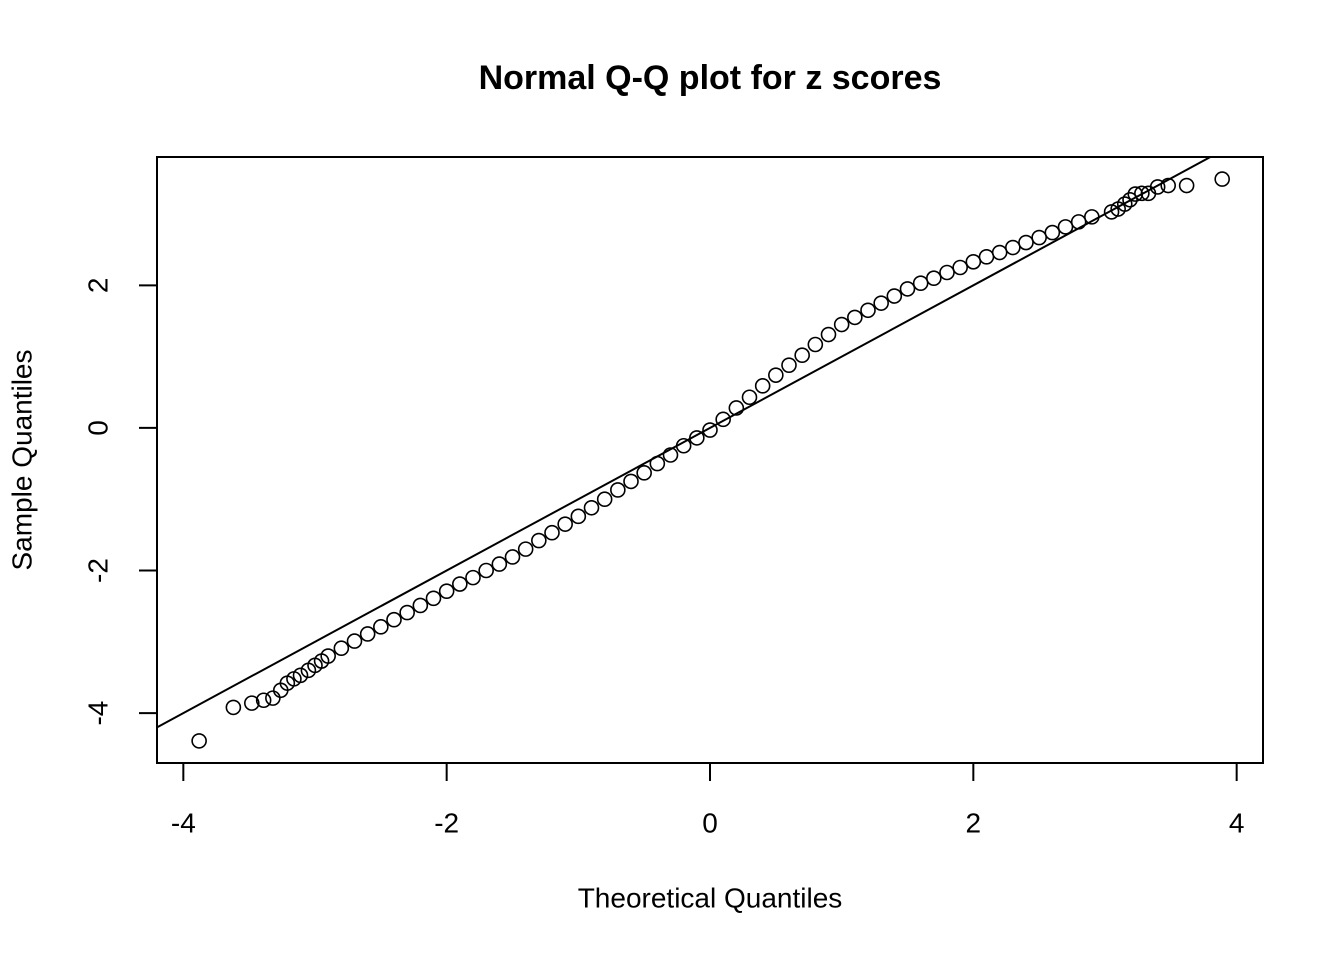 This screenshot has height=960, width=1344. Describe the element at coordinates (1237, 822) in the screenshot. I see `x-tick-label: 4` at that location.